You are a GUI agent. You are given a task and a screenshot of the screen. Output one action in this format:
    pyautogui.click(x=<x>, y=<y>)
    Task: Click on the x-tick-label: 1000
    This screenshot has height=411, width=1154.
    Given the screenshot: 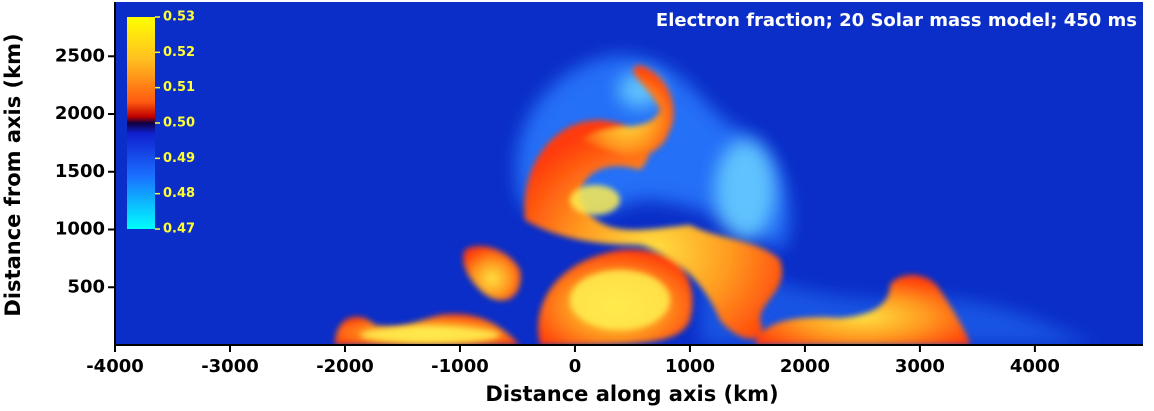 What is the action you would take?
    pyautogui.click(x=690, y=366)
    